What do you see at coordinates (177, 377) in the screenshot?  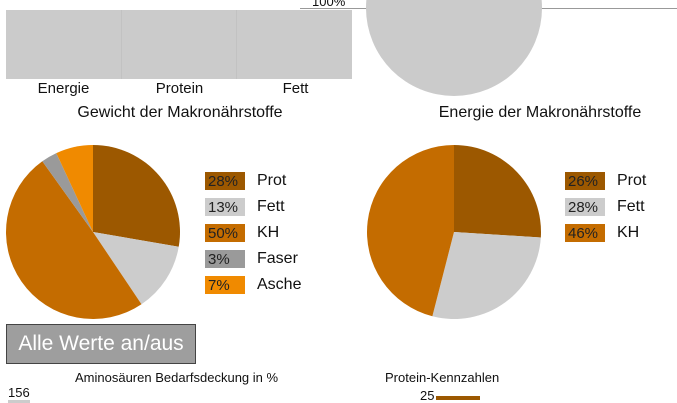 I see `chart-title: Aminosäuren Bedarfsdeckung in %` at bounding box center [177, 377].